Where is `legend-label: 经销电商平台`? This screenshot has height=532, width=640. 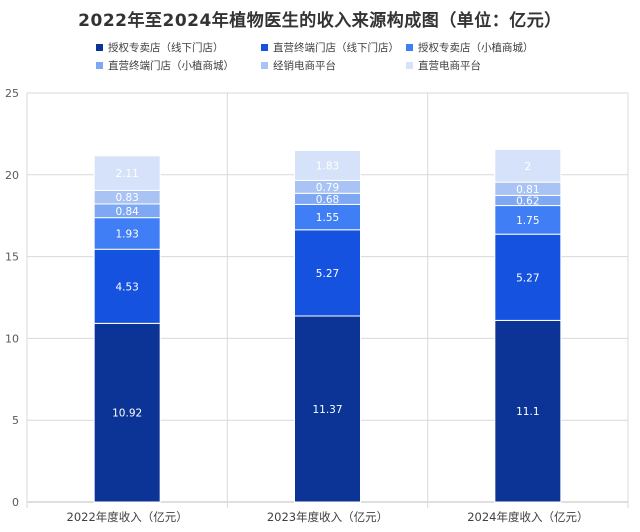
legend-label: 经销电商平台 is located at coordinates (304, 66).